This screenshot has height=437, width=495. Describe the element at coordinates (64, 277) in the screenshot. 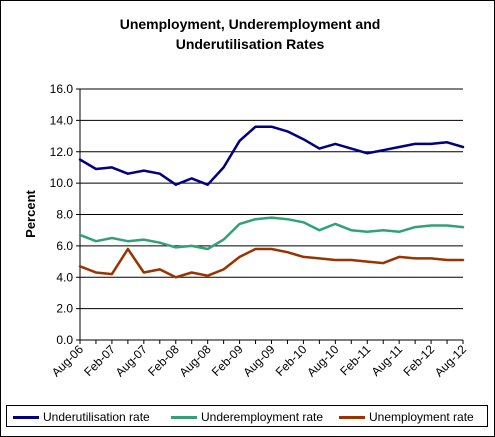

I see `y-tick-label: 4.0` at that location.